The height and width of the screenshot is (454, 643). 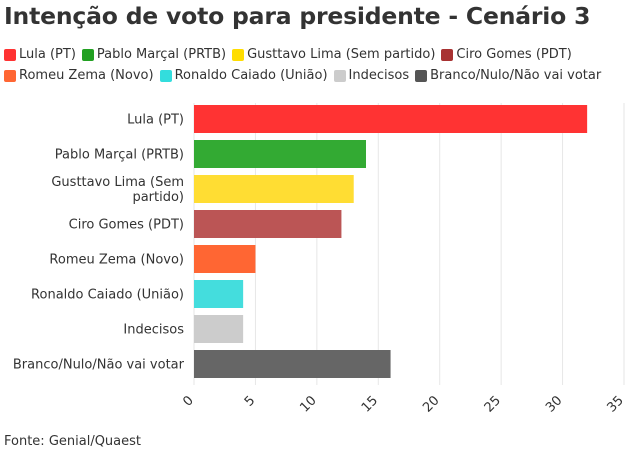 I want to click on category-label: Indecisos, so click(x=153, y=330).